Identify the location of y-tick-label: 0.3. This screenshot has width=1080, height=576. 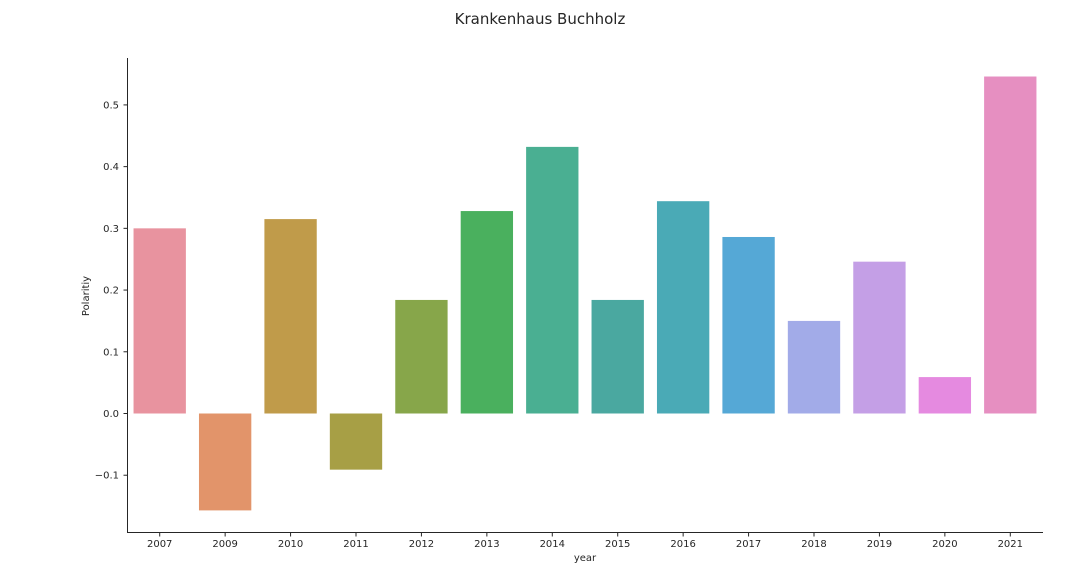
(111, 229).